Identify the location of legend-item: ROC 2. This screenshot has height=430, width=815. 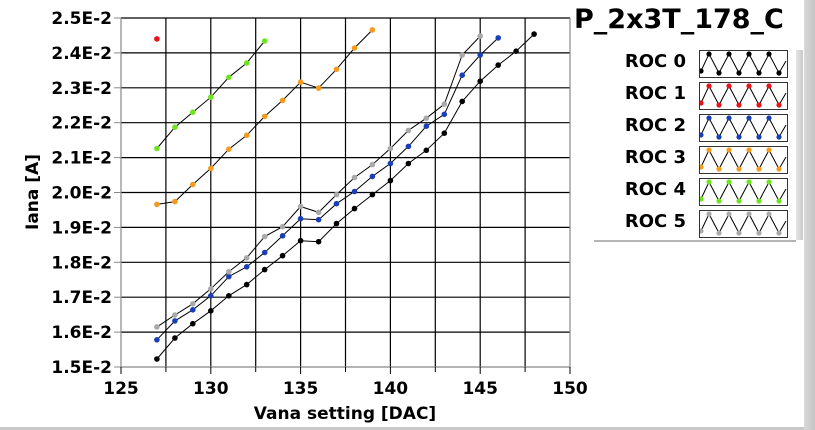
(695, 128).